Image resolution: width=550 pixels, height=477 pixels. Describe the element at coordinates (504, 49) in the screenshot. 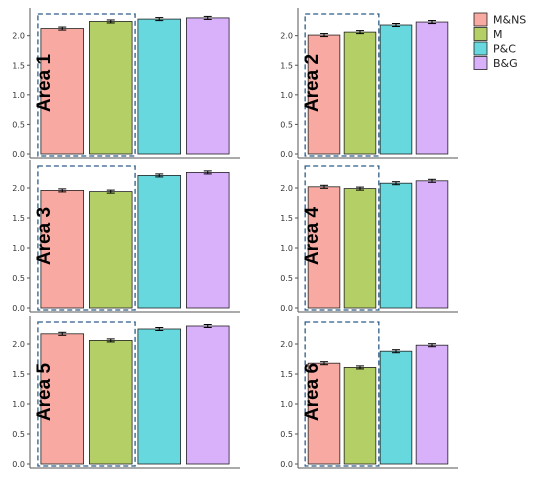

I see `legend-label: P&C` at that location.